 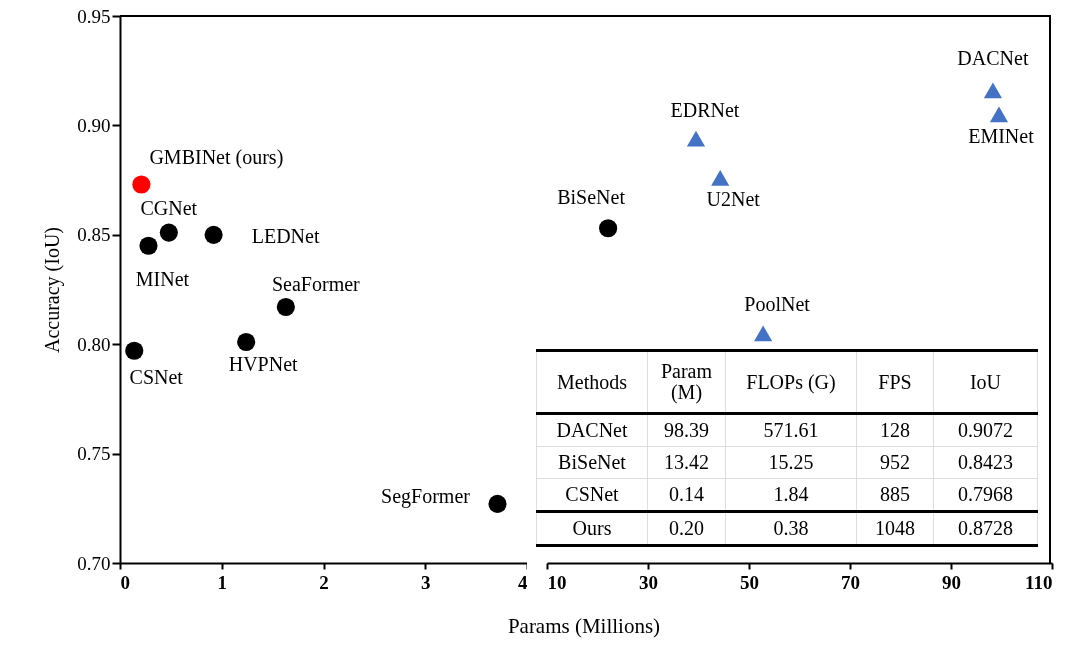 What do you see at coordinates (263, 364) in the screenshot?
I see `annotation: HVPNet` at bounding box center [263, 364].